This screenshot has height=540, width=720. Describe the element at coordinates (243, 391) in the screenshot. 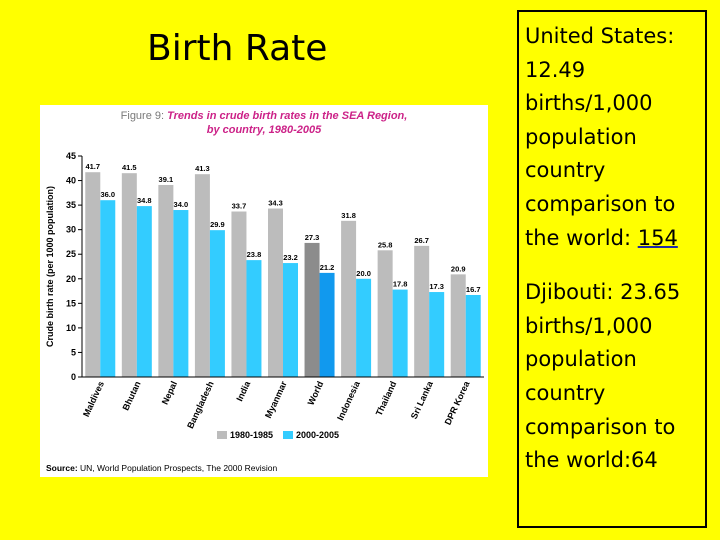

I see `x-tick-label: India` at that location.